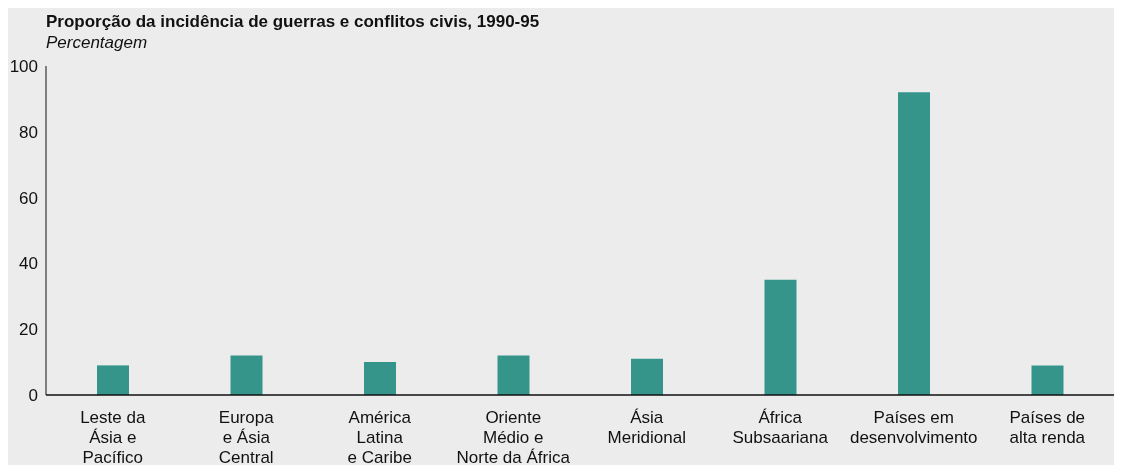  Describe the element at coordinates (28, 132) in the screenshot. I see `y-tick-label: 80` at that location.